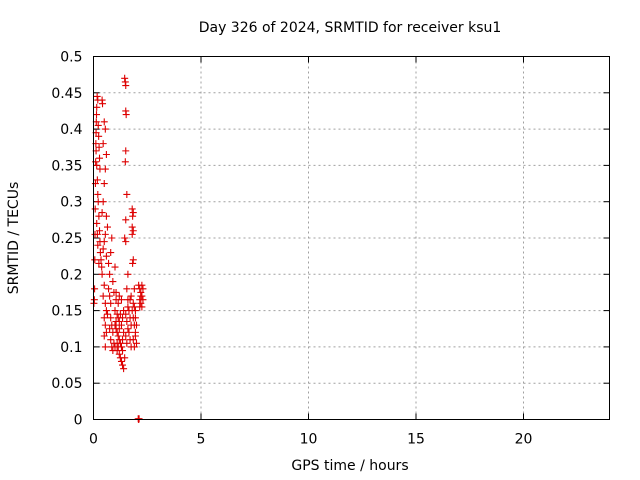 The image size is (640, 480). What do you see at coordinates (93, 440) in the screenshot?
I see `x-tick-label: 0` at bounding box center [93, 440].